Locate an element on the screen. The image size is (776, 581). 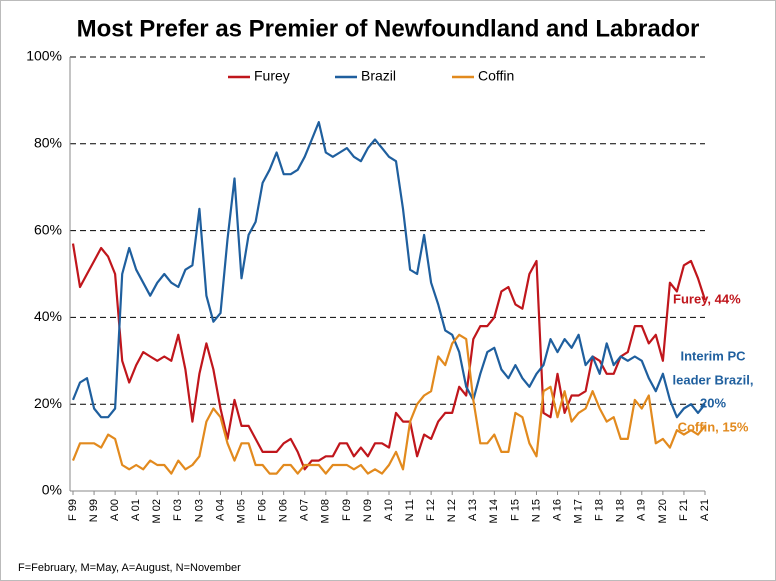
annotation: 20% is located at coordinates (713, 402).